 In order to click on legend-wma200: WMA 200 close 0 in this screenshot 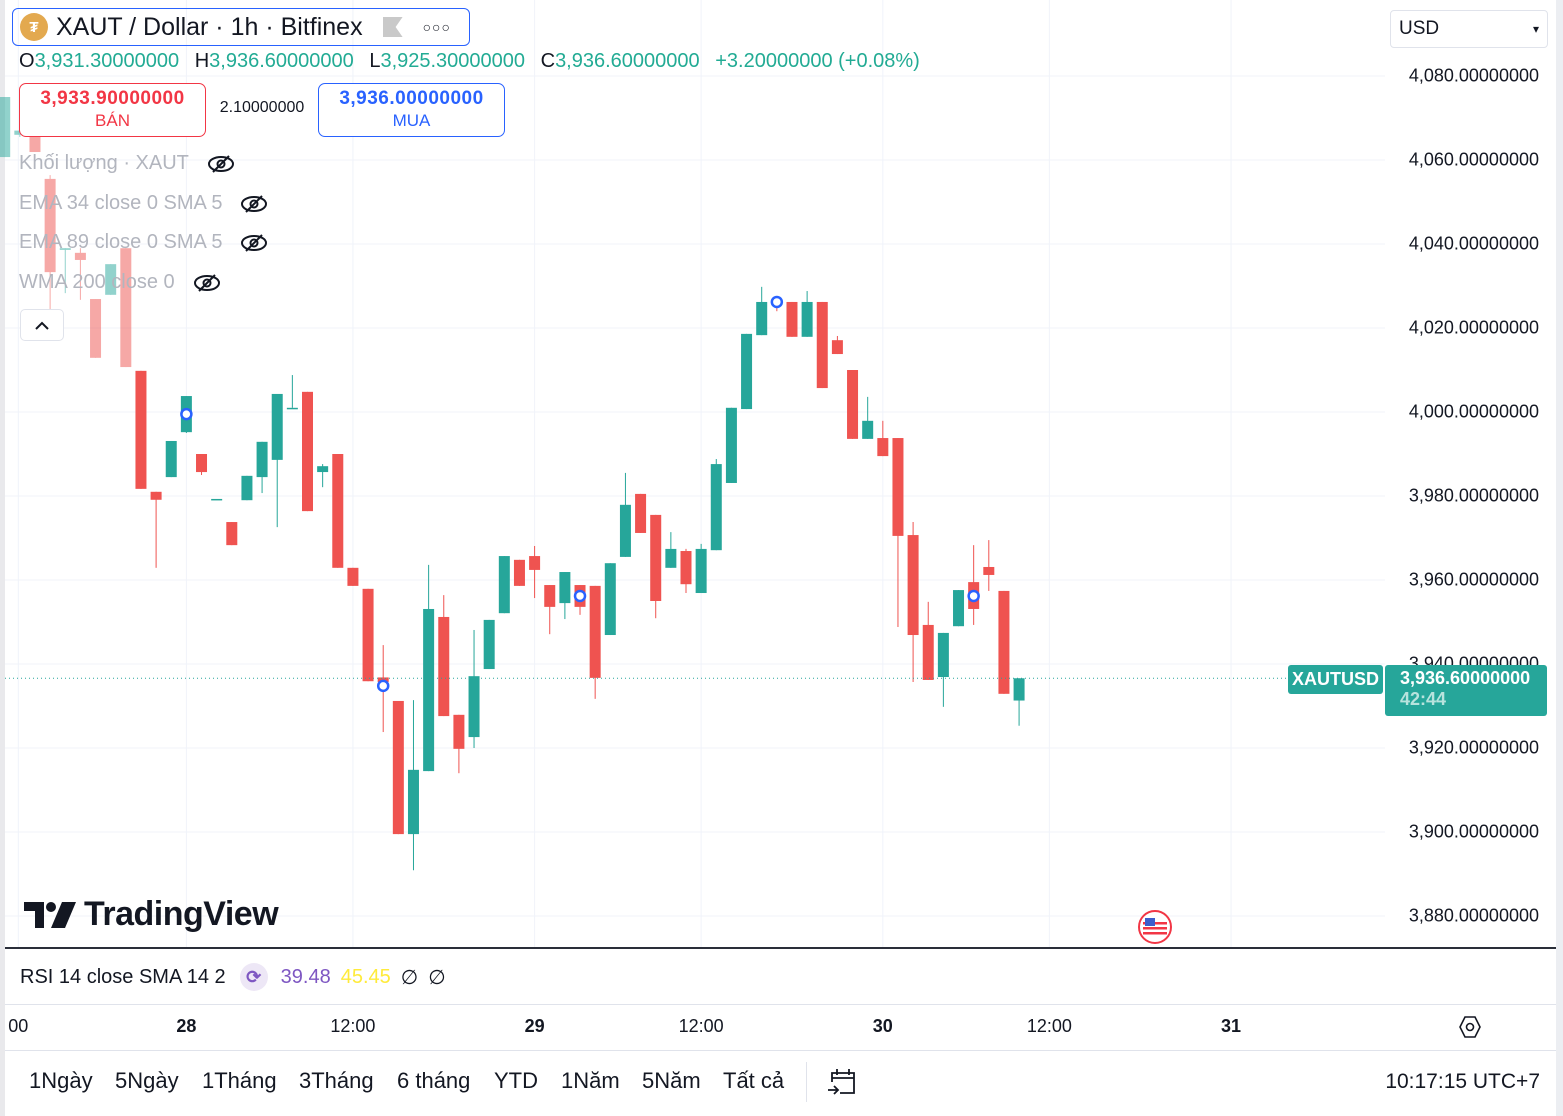, I will do `click(120, 282)`.